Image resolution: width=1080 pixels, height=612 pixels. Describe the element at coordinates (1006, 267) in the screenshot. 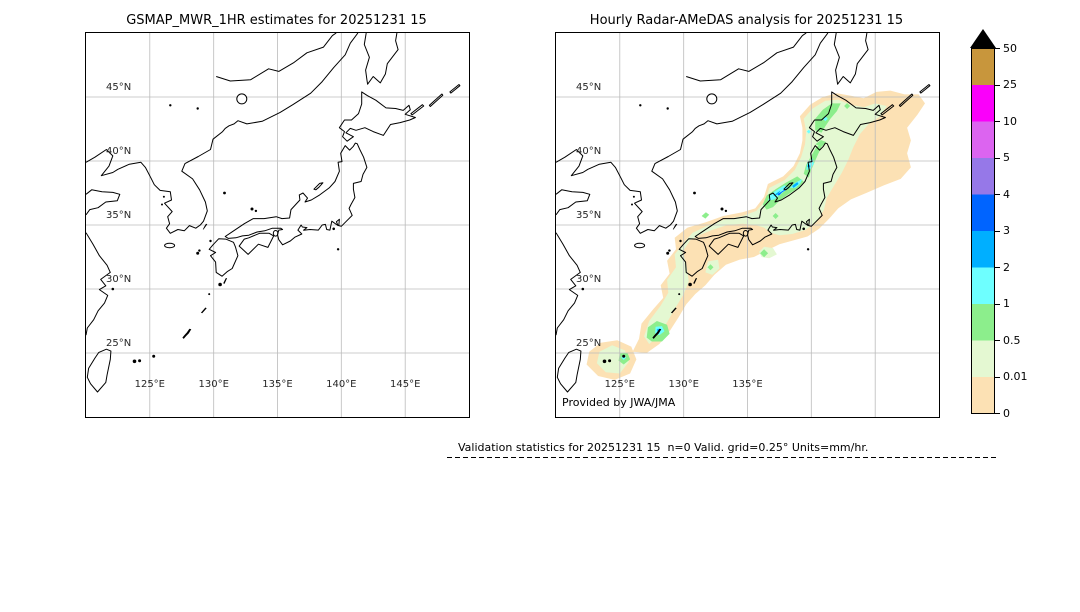

I see `colorbar-tick-label: 2` at that location.